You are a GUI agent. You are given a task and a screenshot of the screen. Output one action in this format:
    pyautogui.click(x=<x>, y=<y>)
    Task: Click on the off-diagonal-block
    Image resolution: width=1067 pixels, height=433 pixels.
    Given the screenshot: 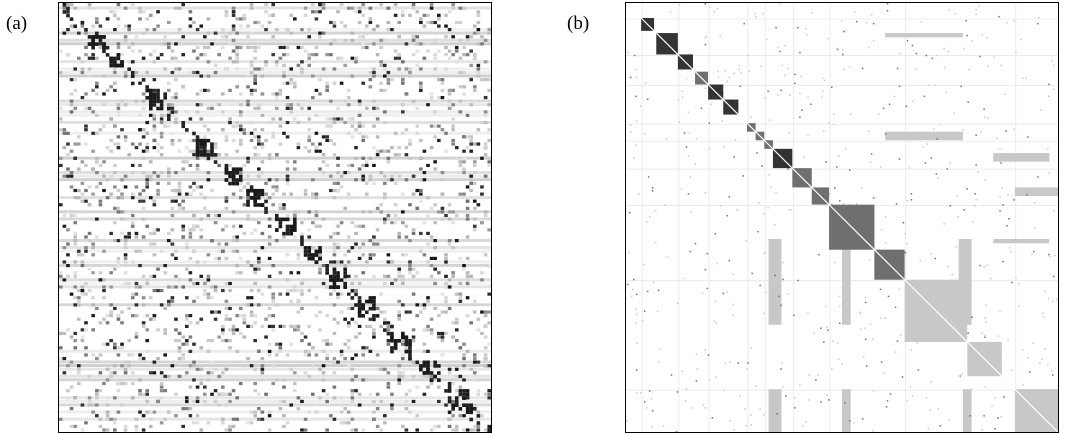 What is the action you would take?
    pyautogui.click(x=846, y=410)
    